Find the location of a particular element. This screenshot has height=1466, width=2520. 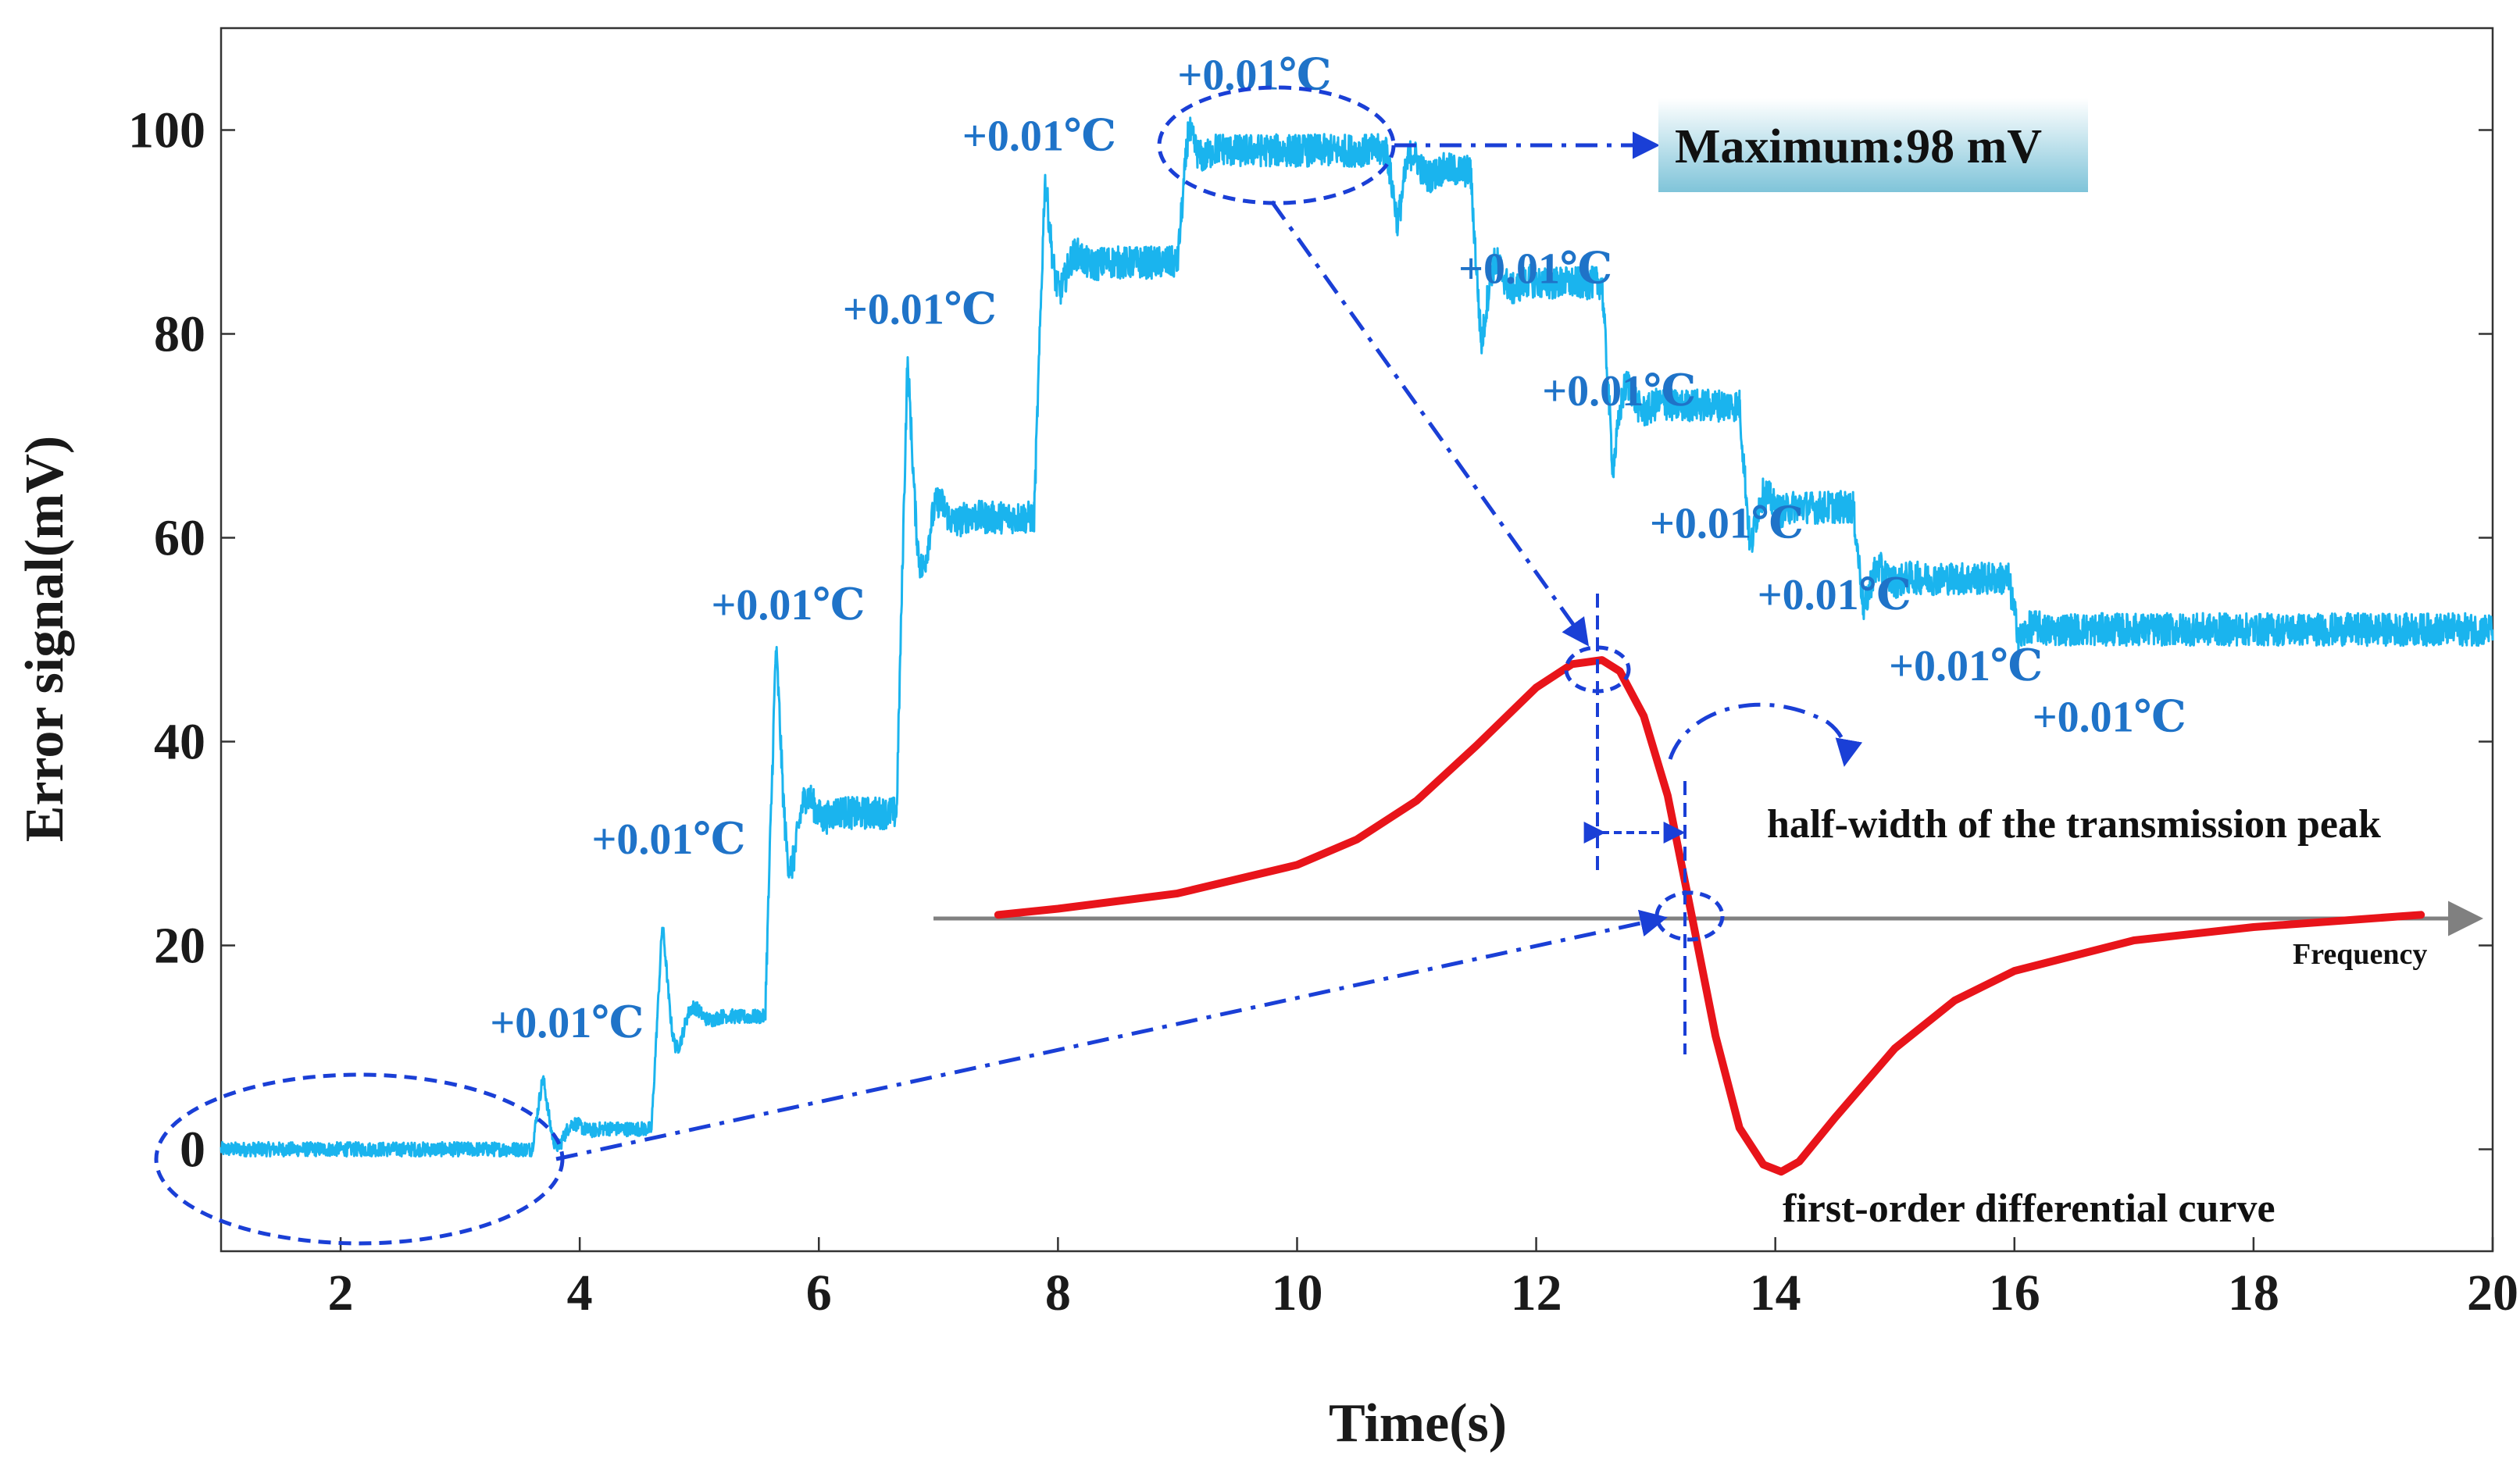

y-tick-label: 60 is located at coordinates (179, 538).